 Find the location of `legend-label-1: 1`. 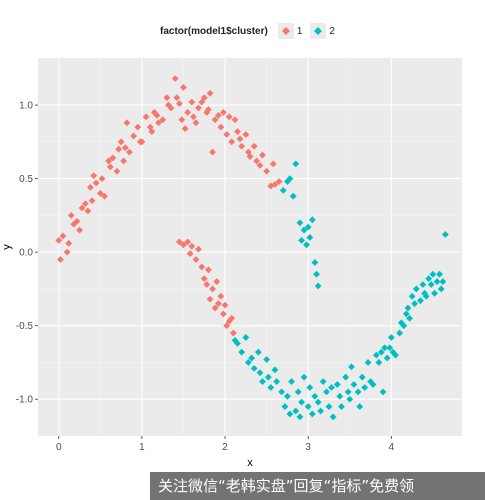

legend-label-1: 1 is located at coordinates (299, 31).